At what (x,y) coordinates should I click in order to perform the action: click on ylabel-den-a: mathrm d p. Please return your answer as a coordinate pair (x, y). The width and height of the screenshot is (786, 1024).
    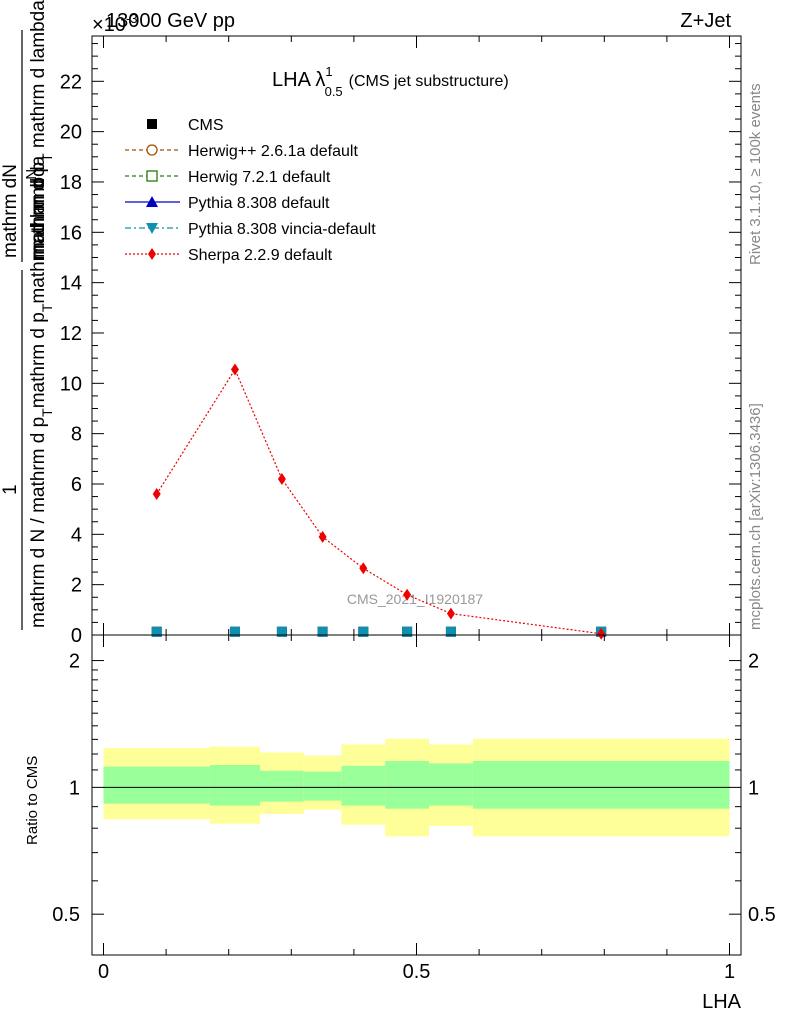
    Looking at the image, I should click on (38, 210).